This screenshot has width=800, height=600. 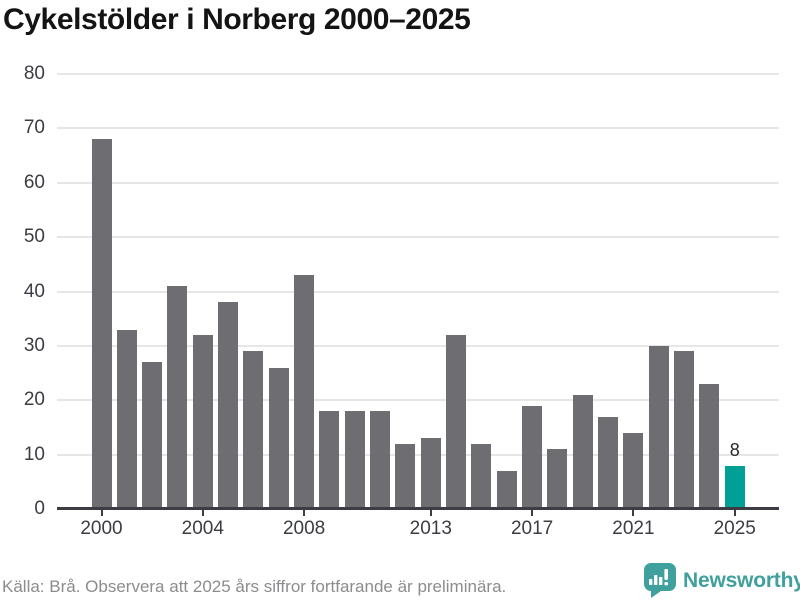 I want to click on y-tick-label-50: 50, so click(x=34, y=237).